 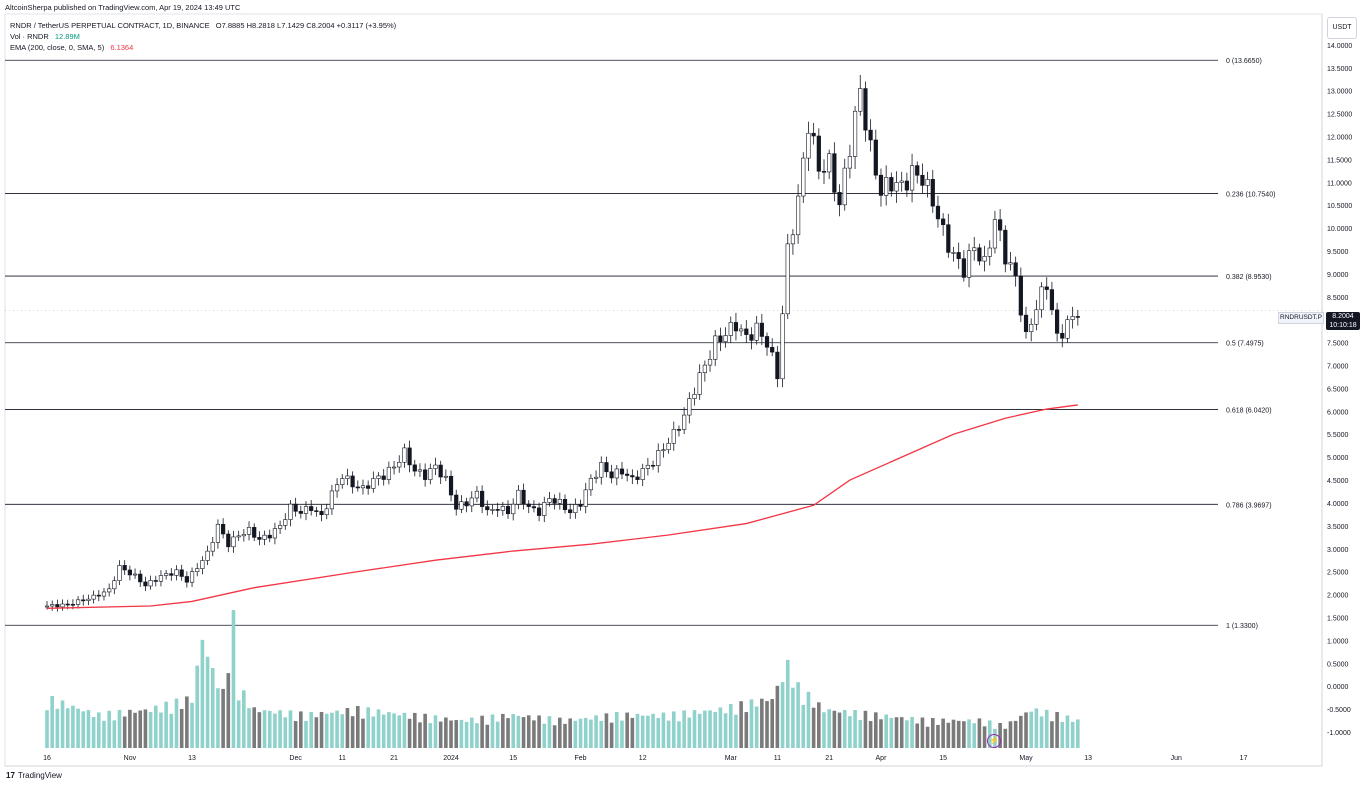 I want to click on y-tick-label: 1.5000, so click(x=1338, y=618).